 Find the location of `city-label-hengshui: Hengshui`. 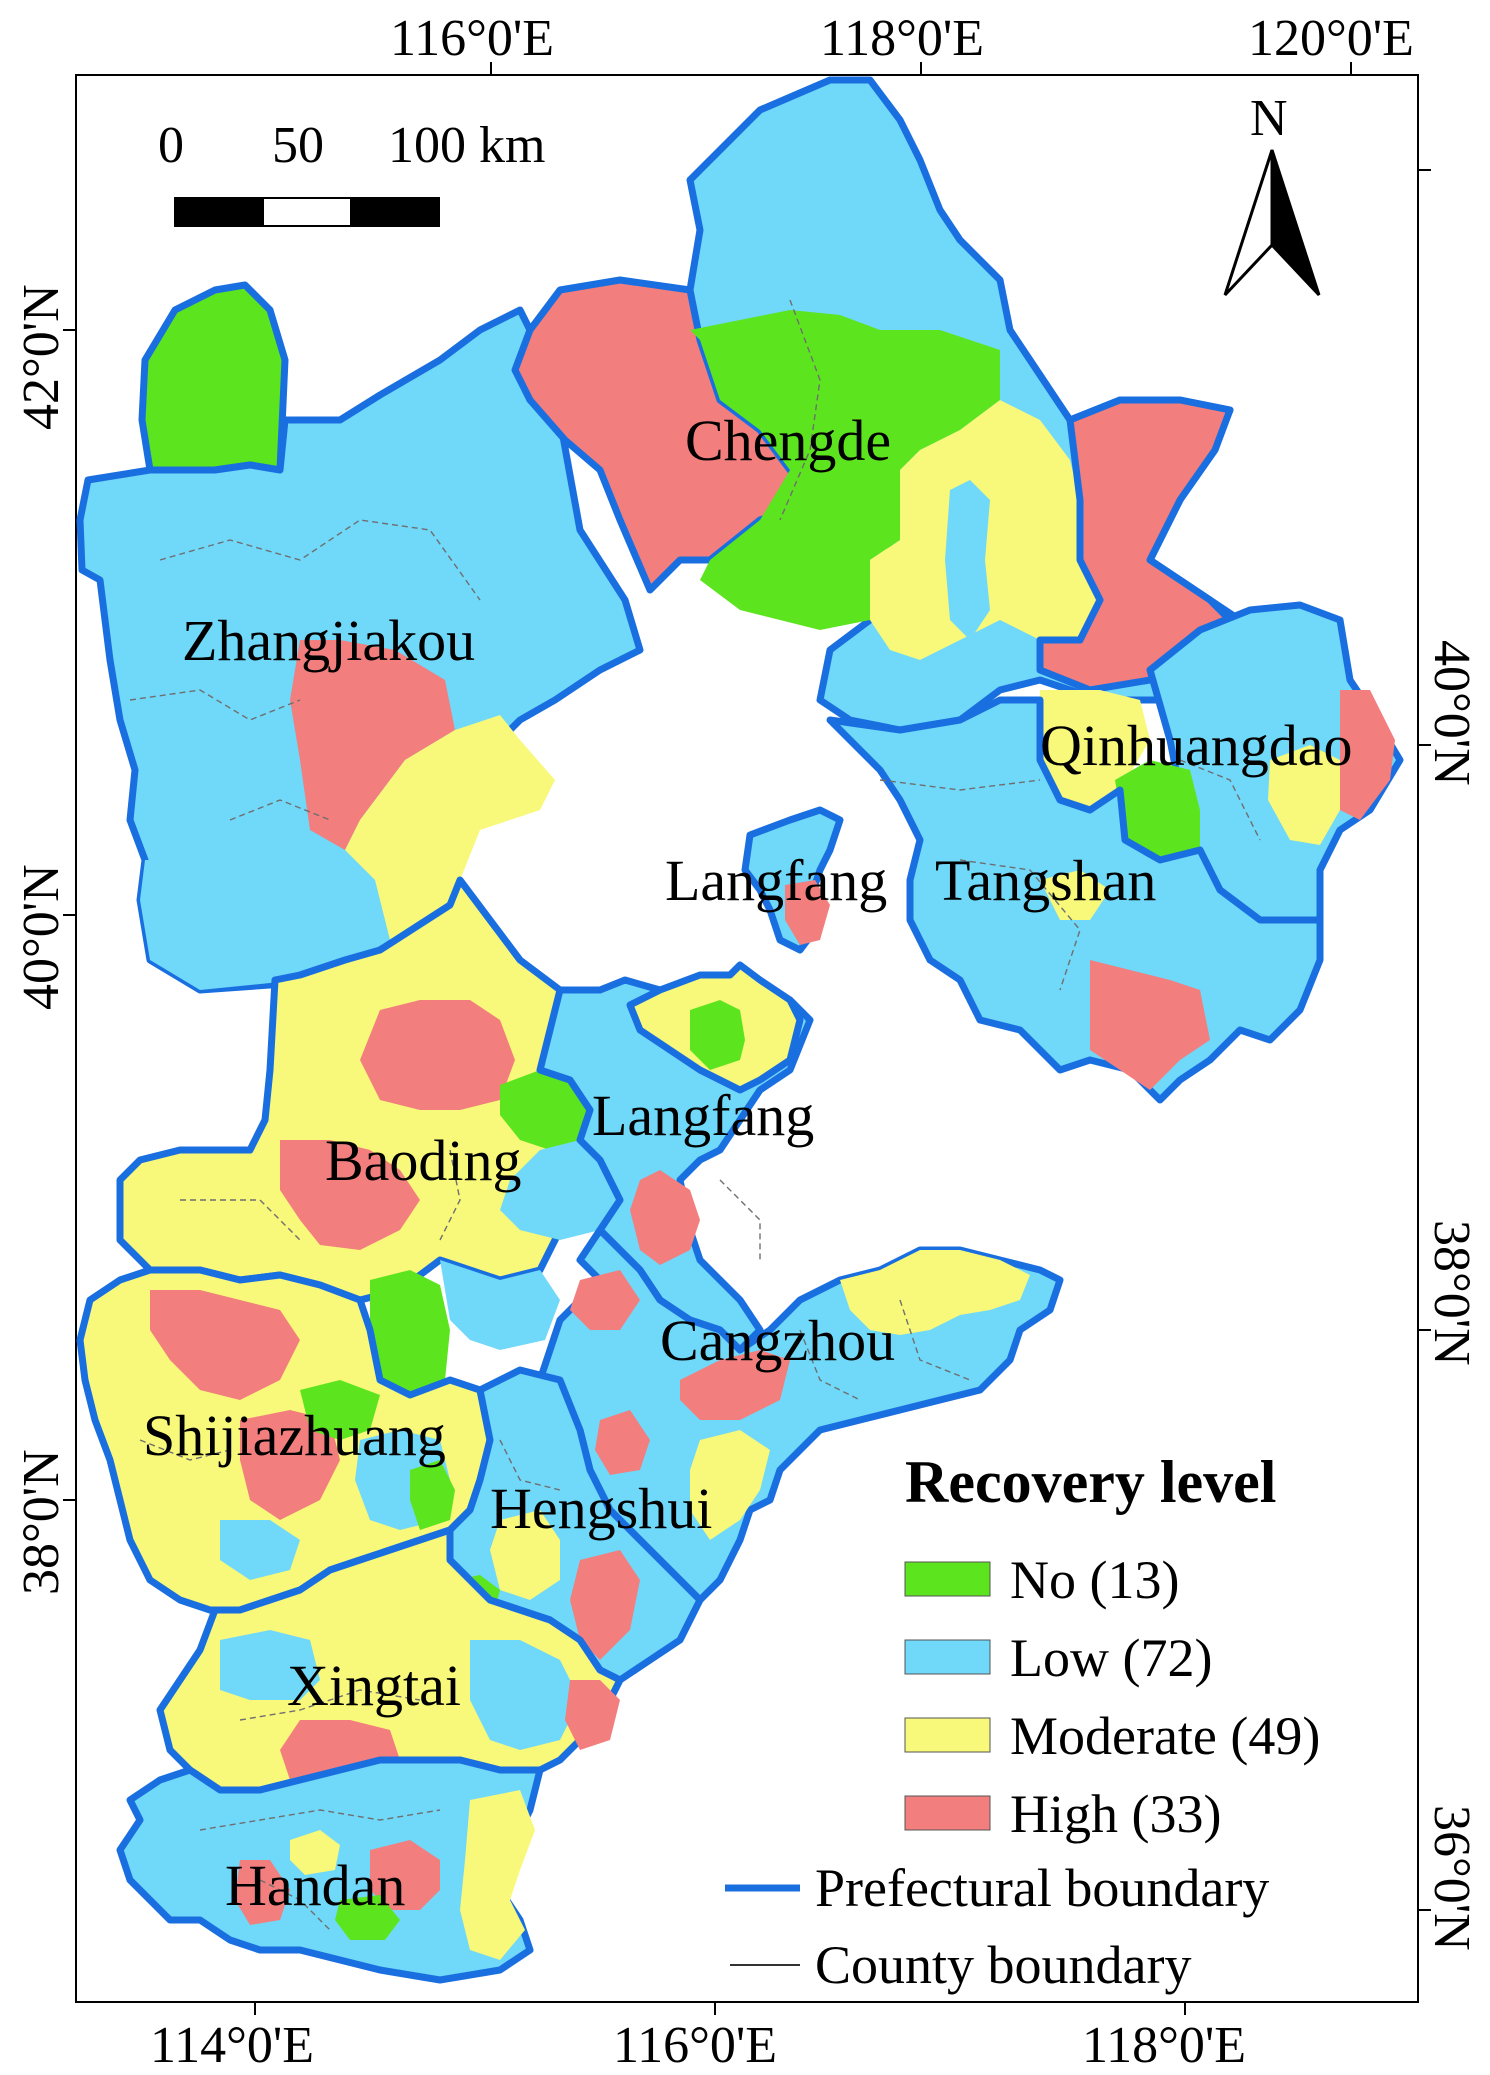

city-label-hengshui: Hengshui is located at coordinates (601, 1508).